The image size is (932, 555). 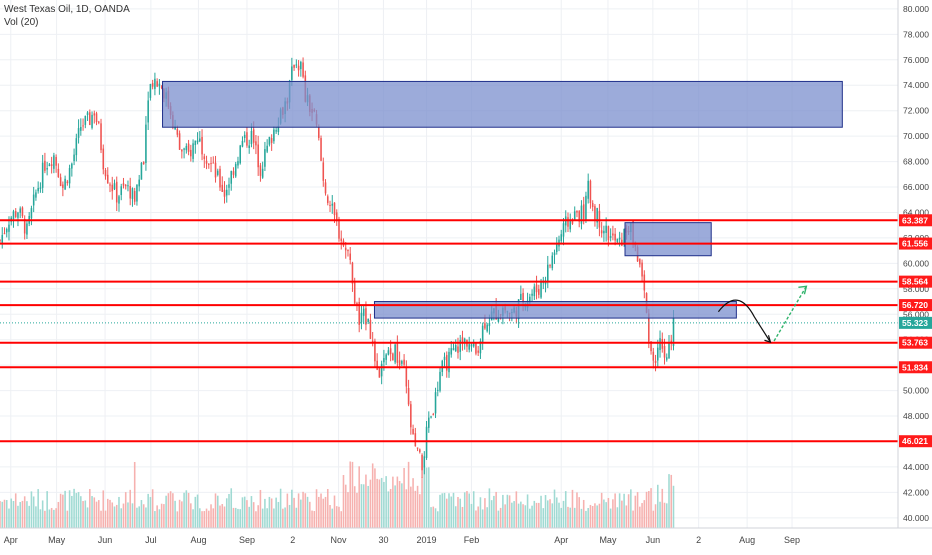 What do you see at coordinates (653, 540) in the screenshot?
I see `time-tick-label: Jun` at bounding box center [653, 540].